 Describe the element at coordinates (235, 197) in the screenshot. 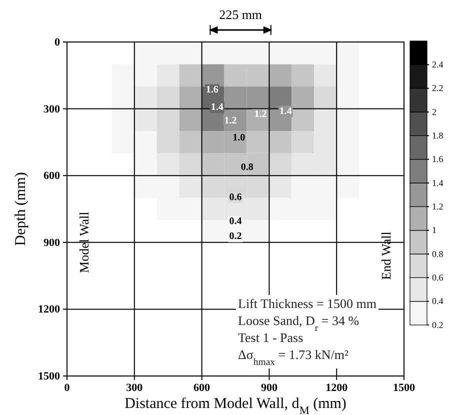

I see `annotation: 0.6` at that location.